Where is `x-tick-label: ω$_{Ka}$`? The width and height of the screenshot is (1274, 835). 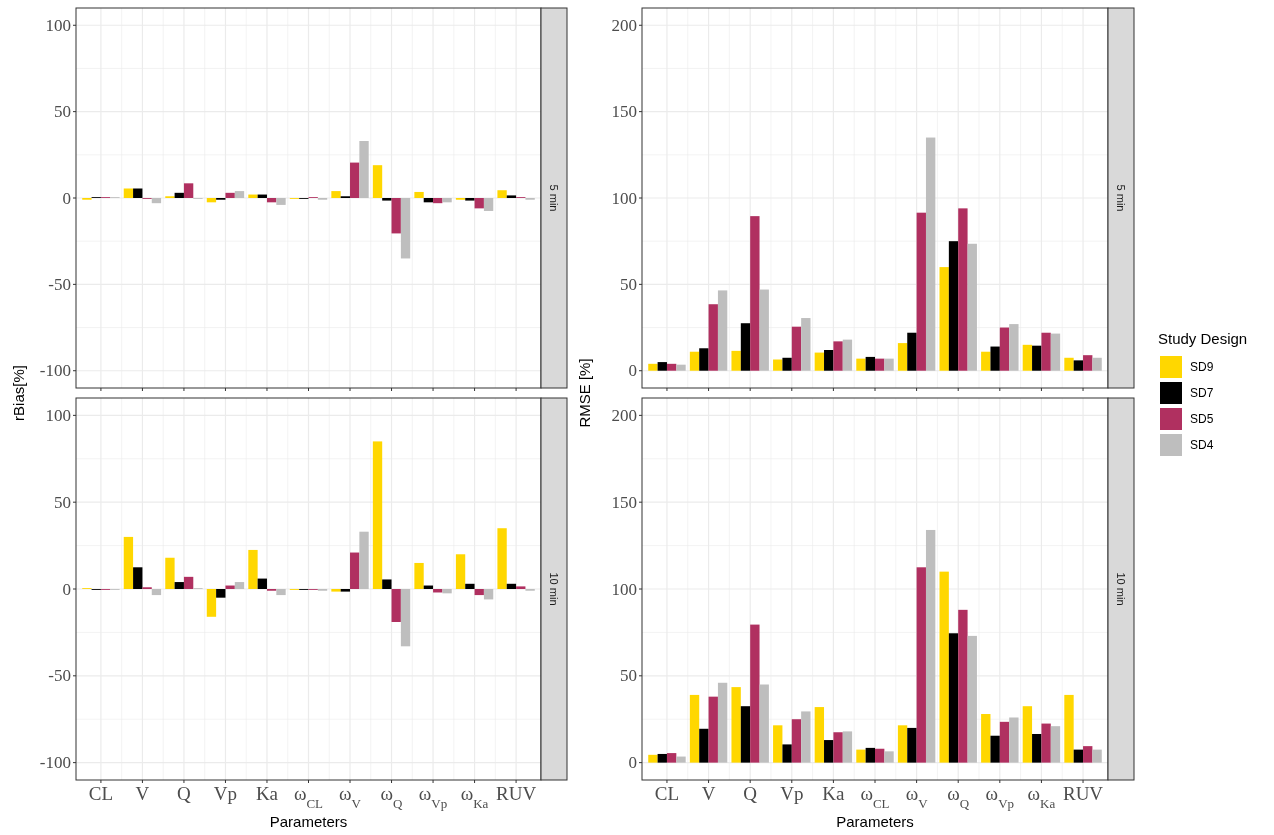
x-tick-label: ω$_{Ka}$ is located at coordinates (474, 797).